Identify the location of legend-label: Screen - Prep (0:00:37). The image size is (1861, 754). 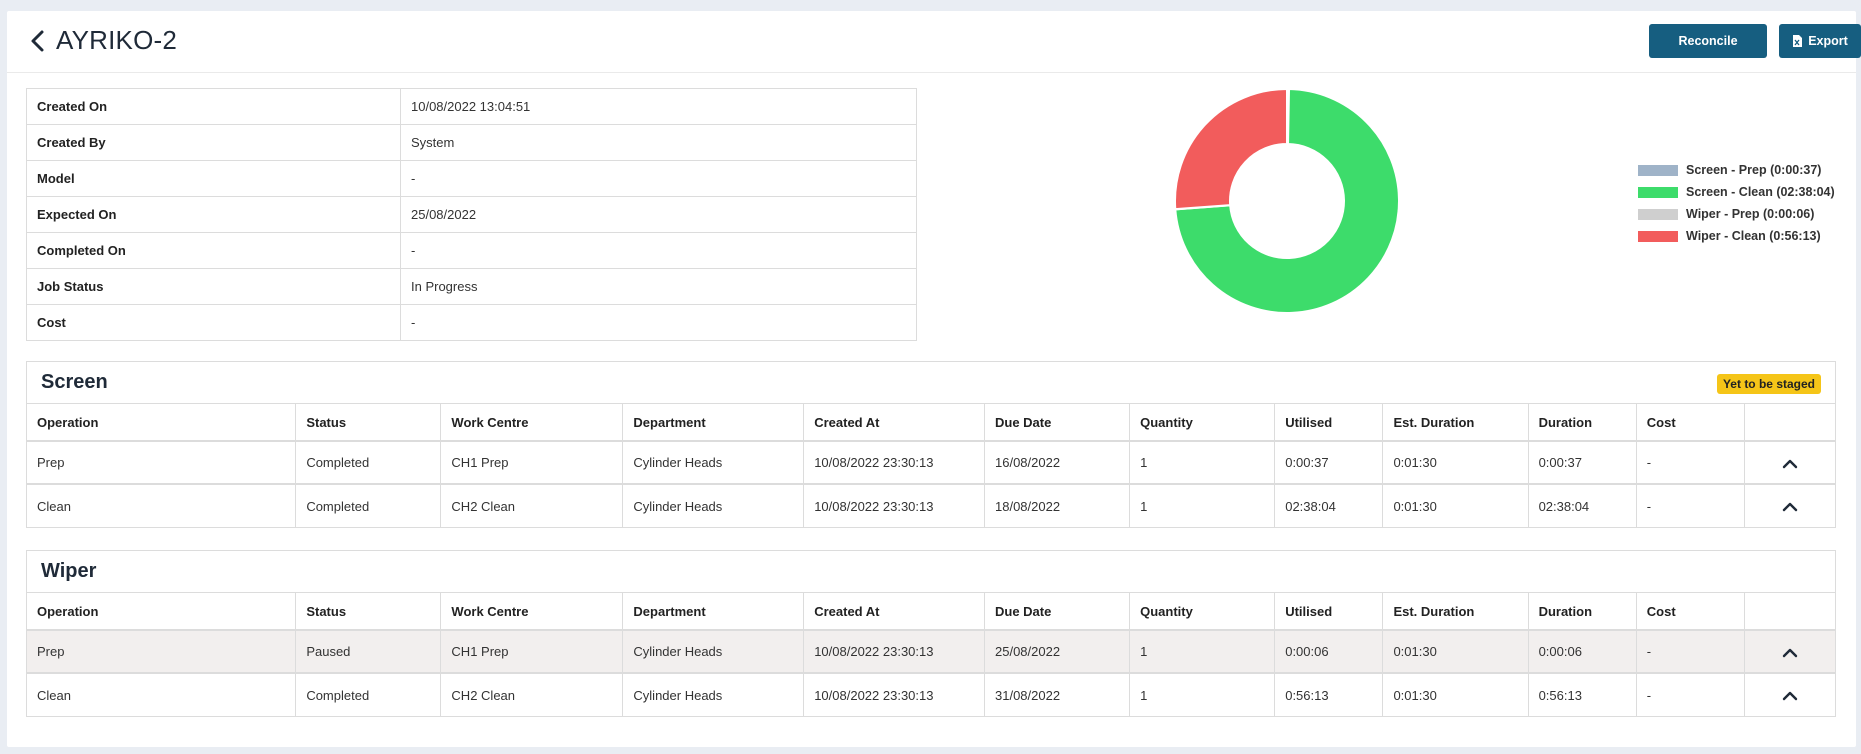
(1754, 170).